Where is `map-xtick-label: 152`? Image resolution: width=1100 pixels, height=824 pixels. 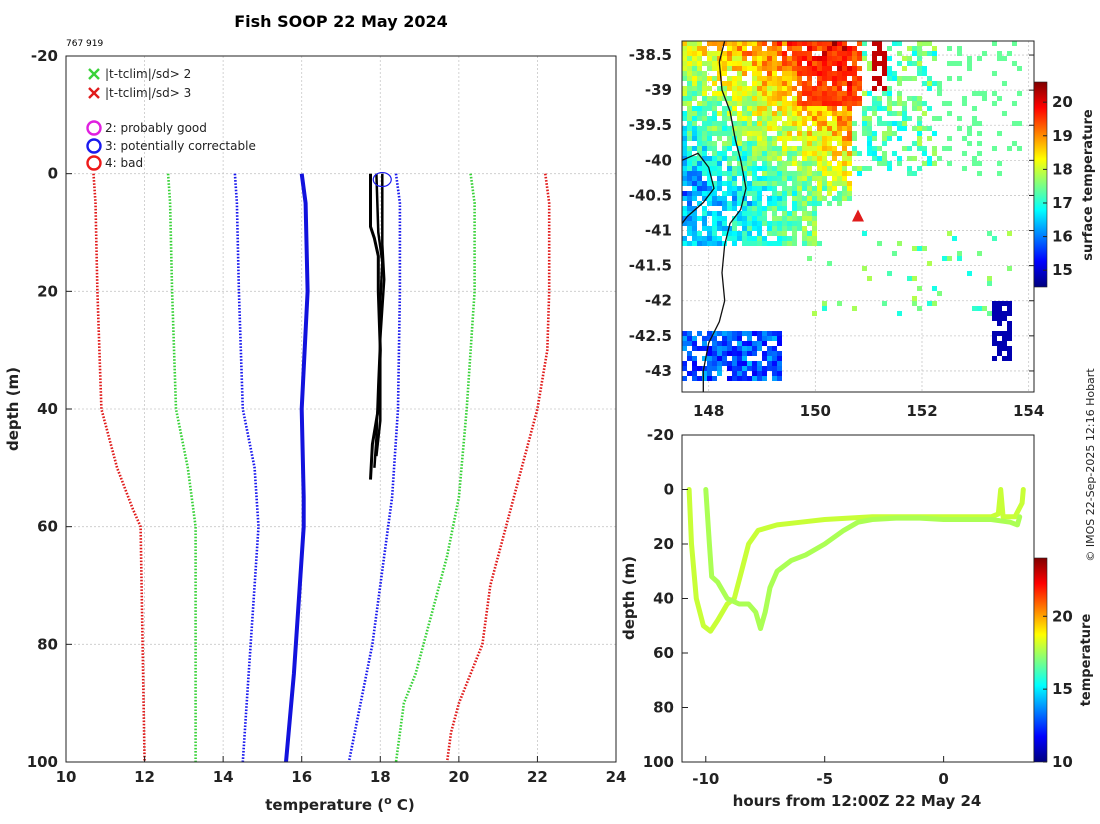
map-xtick-label: 152 is located at coordinates (921, 411).